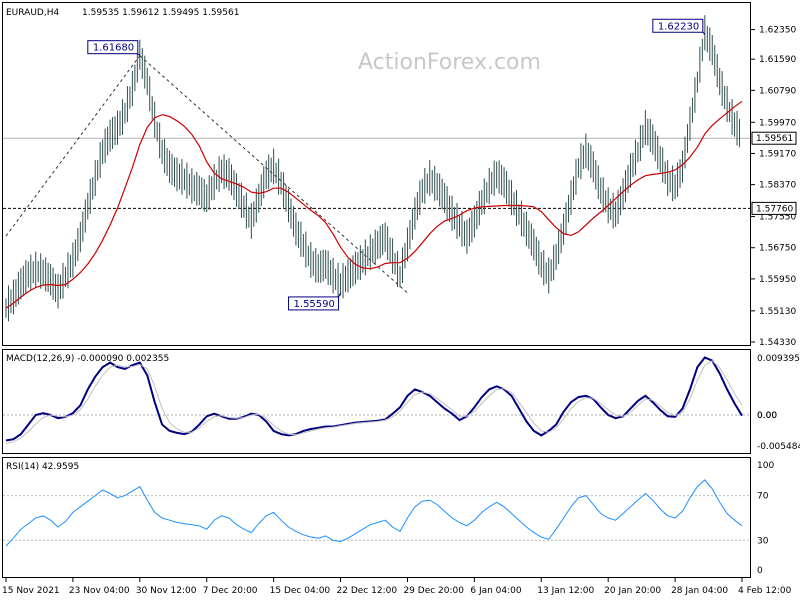  I want to click on macd-tick-label: 0.00, so click(767, 416).